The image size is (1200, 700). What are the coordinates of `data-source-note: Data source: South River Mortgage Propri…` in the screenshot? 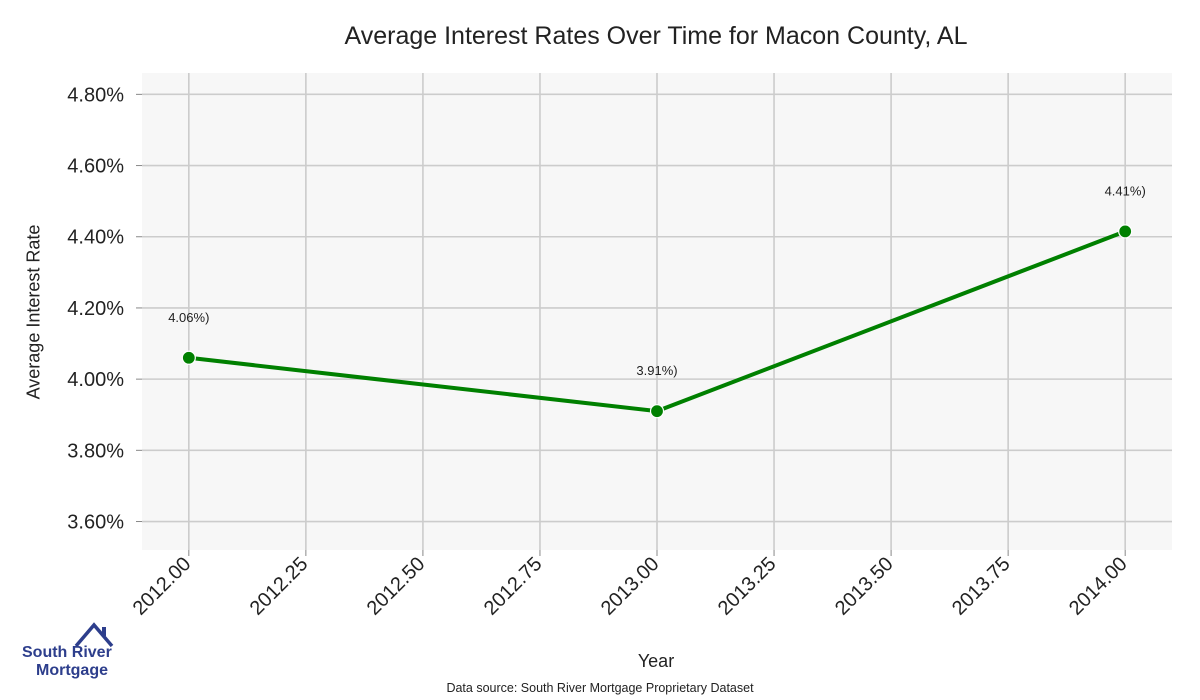 It's located at (600, 688).